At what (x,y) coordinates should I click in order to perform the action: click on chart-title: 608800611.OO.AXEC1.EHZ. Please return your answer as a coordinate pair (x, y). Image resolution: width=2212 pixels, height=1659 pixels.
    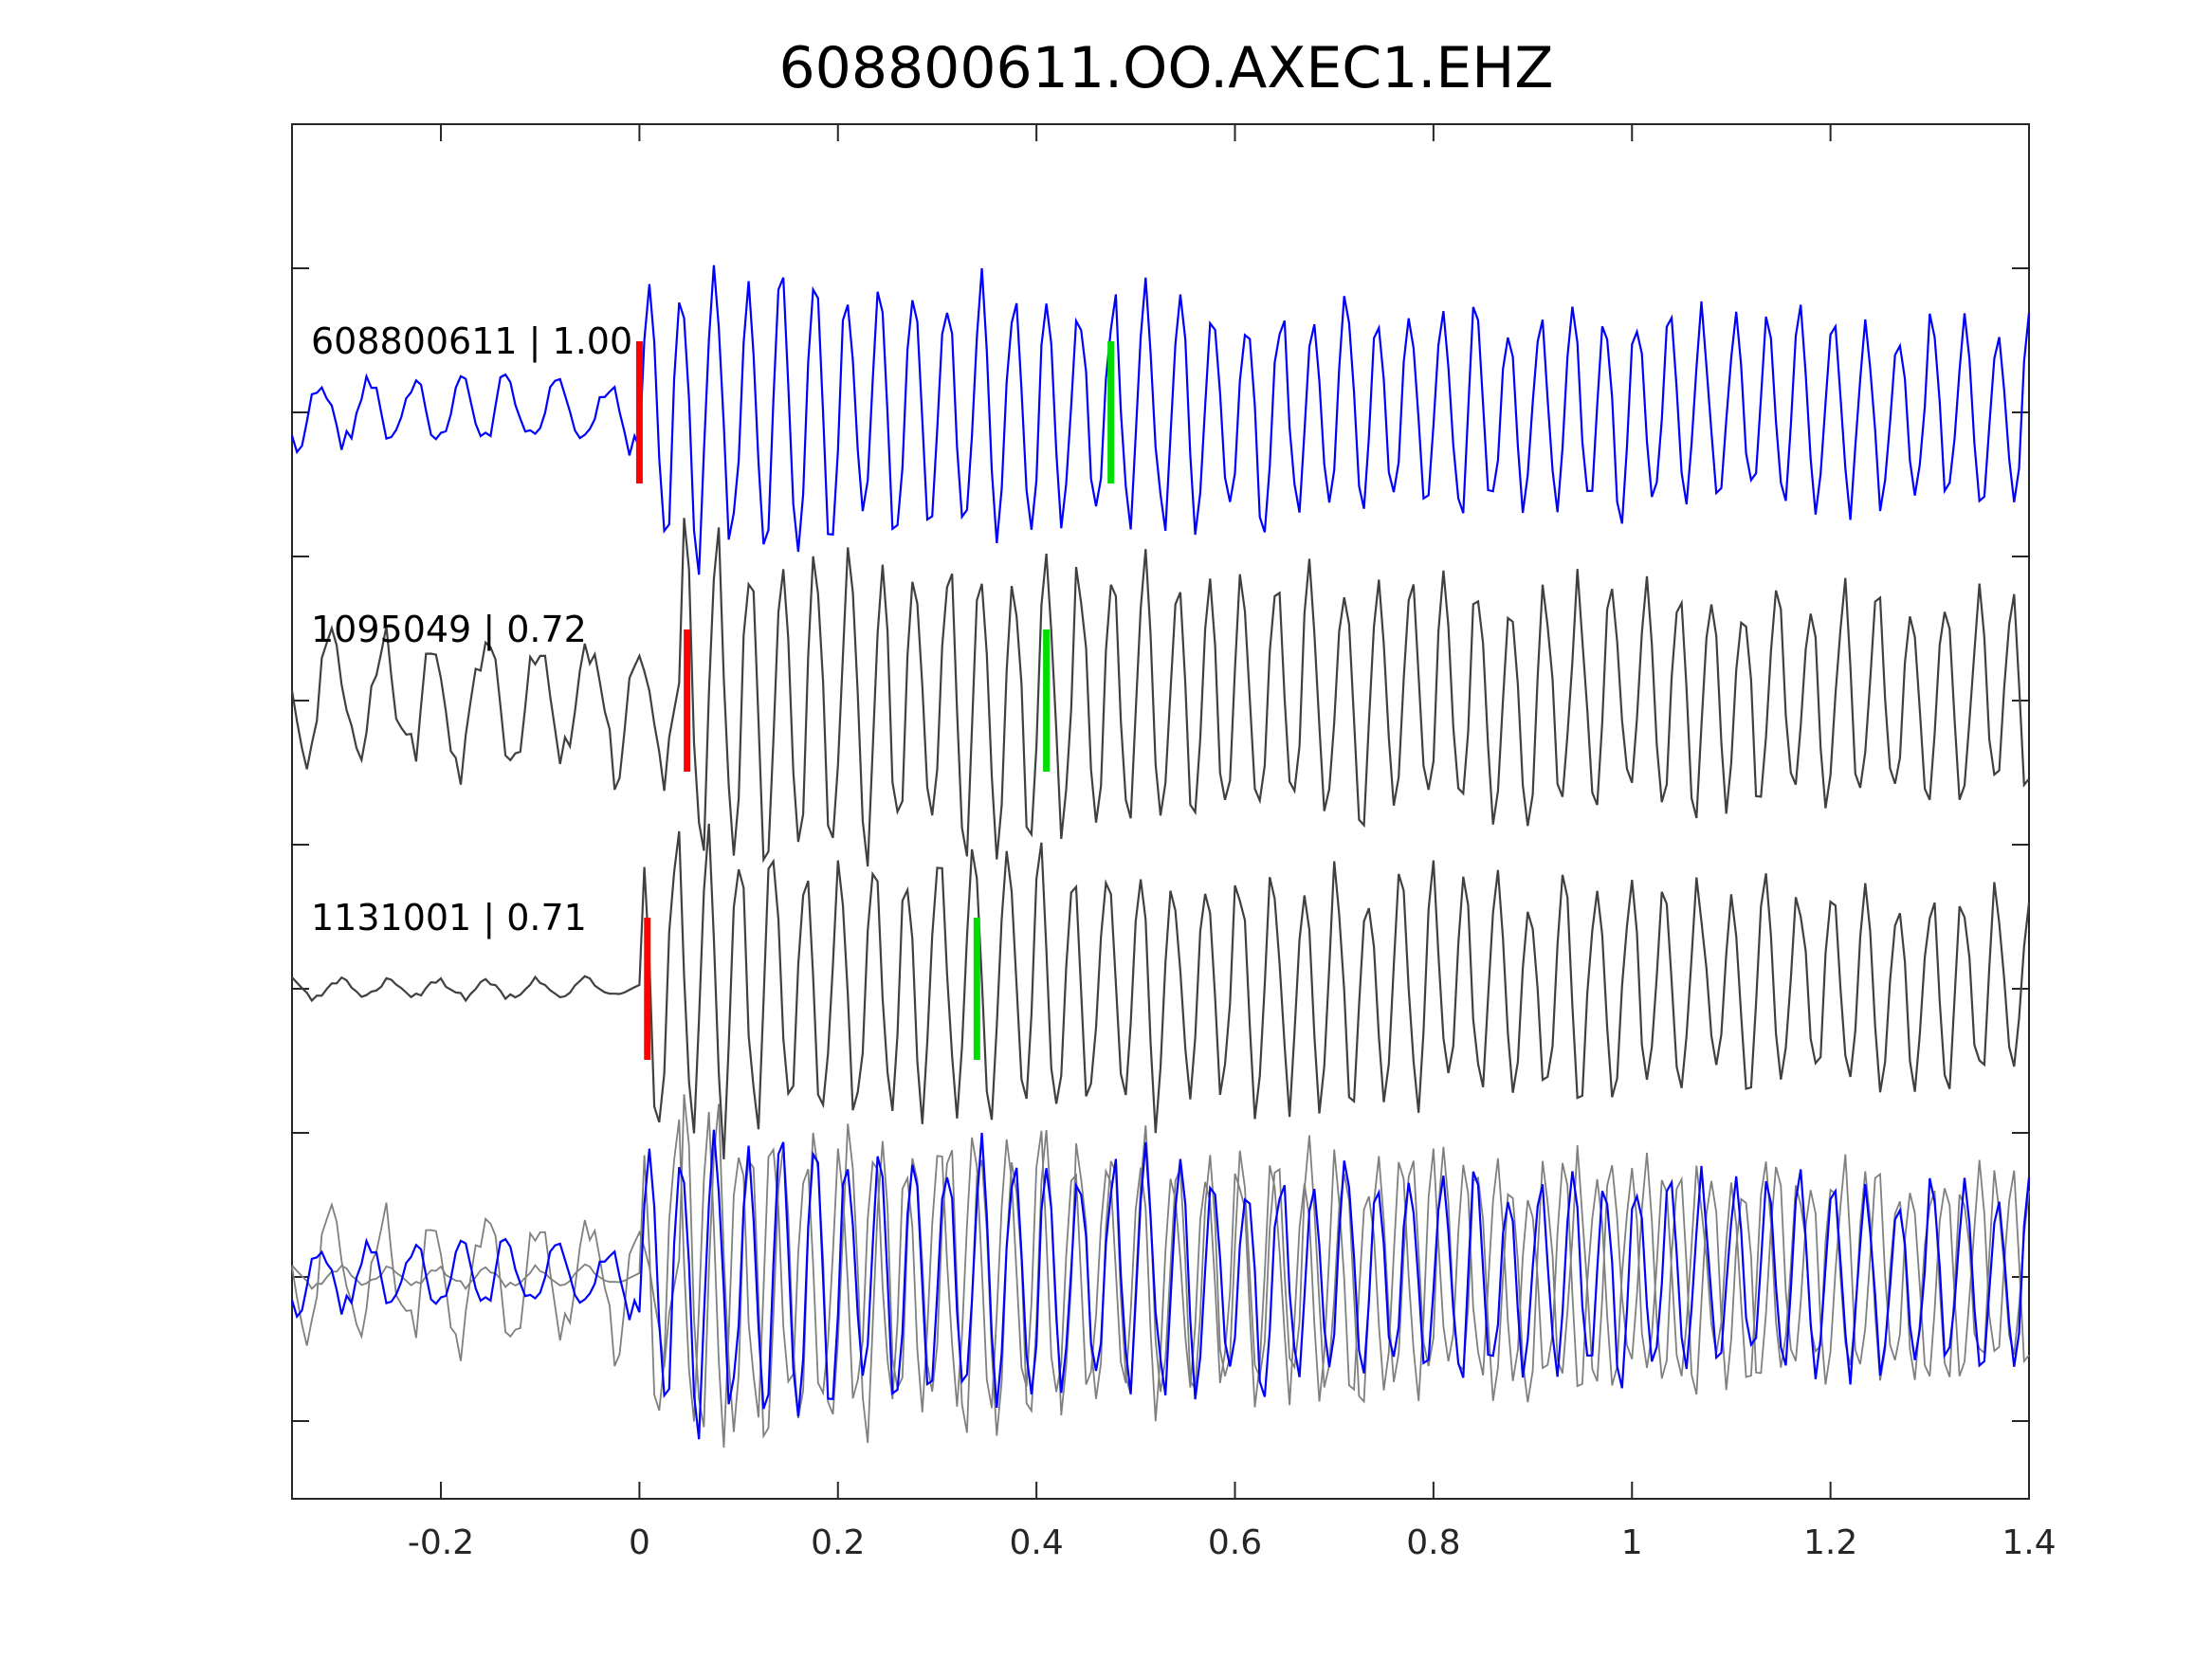
    Looking at the image, I should click on (1165, 68).